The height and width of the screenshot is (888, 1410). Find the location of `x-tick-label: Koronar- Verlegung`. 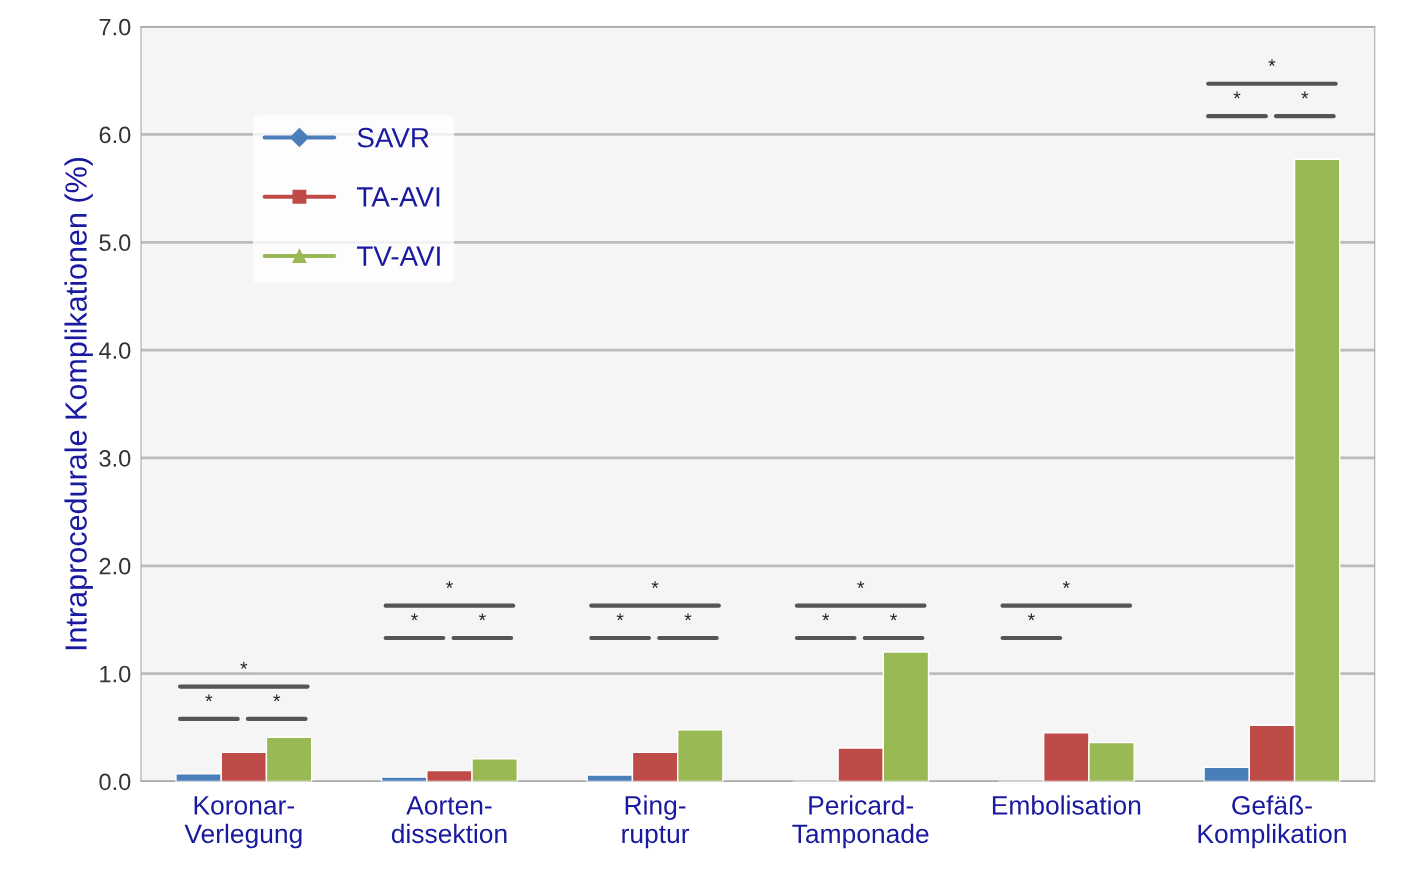

x-tick-label: Koronar- Verlegung is located at coordinates (243, 822).